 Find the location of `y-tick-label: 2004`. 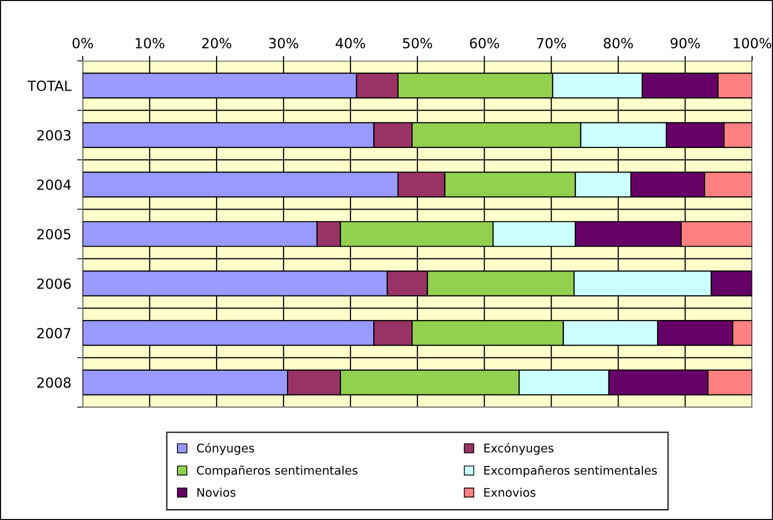

y-tick-label: 2004 is located at coordinates (54, 184).